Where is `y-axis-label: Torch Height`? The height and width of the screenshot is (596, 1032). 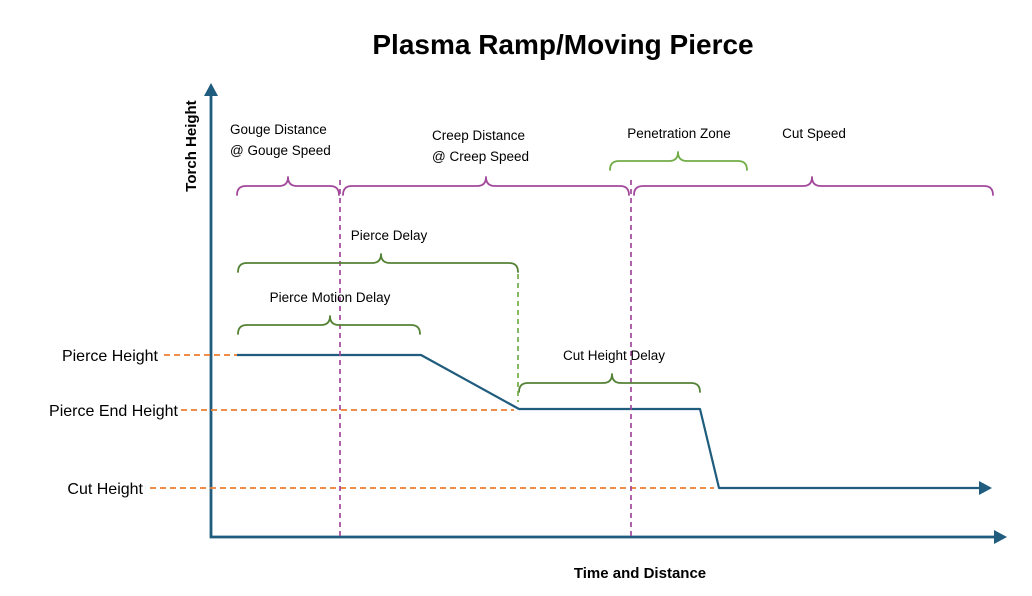
y-axis-label: Torch Height is located at coordinates (191, 145).